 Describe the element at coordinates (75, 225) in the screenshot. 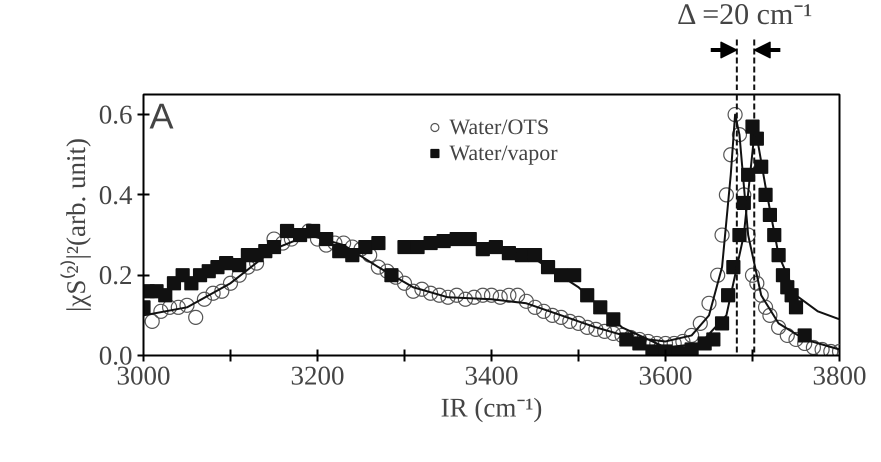

I see `y-axis-title: |χS⁽²⁾|²(arb. unit)` at that location.